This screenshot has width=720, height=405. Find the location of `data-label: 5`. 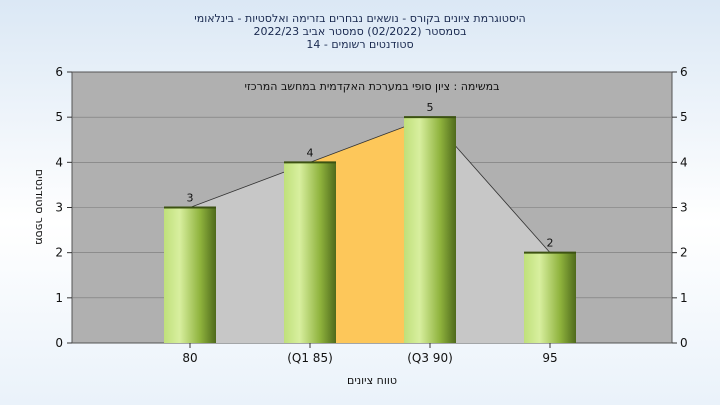

data-label: 5 is located at coordinates (430, 107).